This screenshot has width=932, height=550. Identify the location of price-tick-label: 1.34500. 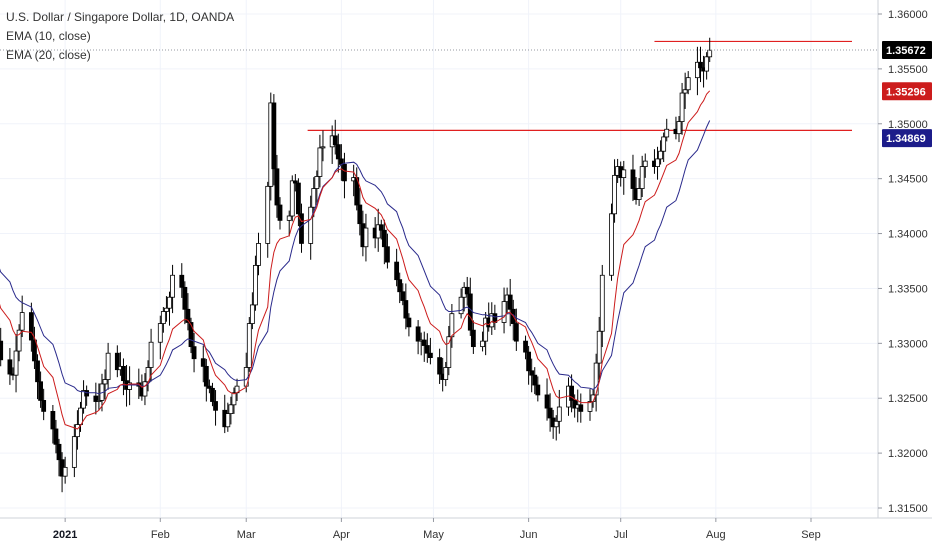
(908, 180).